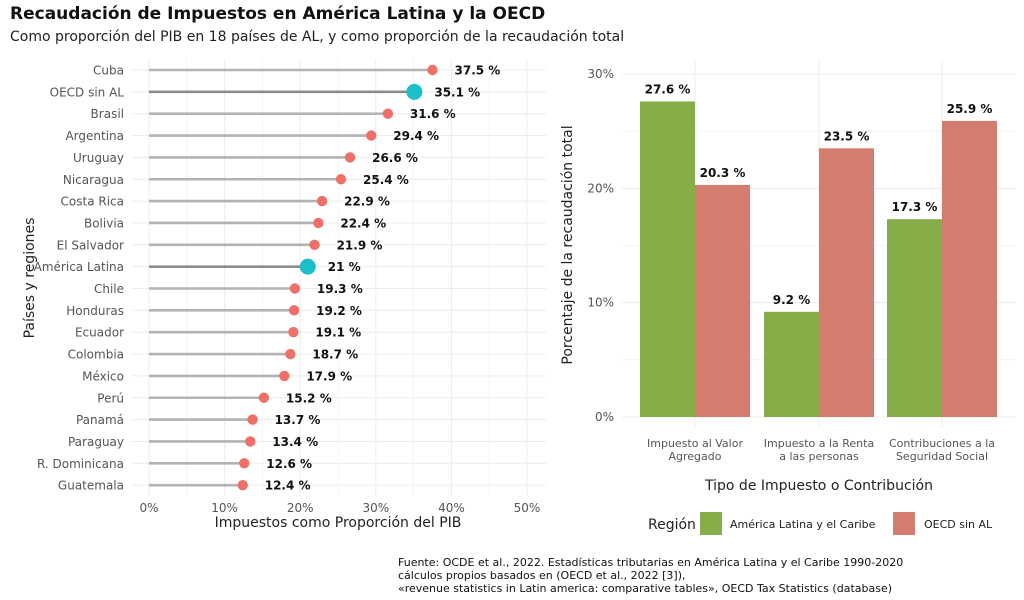 The width and height of the screenshot is (1024, 600). What do you see at coordinates (95, 311) in the screenshot?
I see `y-tick-label: Honduras` at bounding box center [95, 311].